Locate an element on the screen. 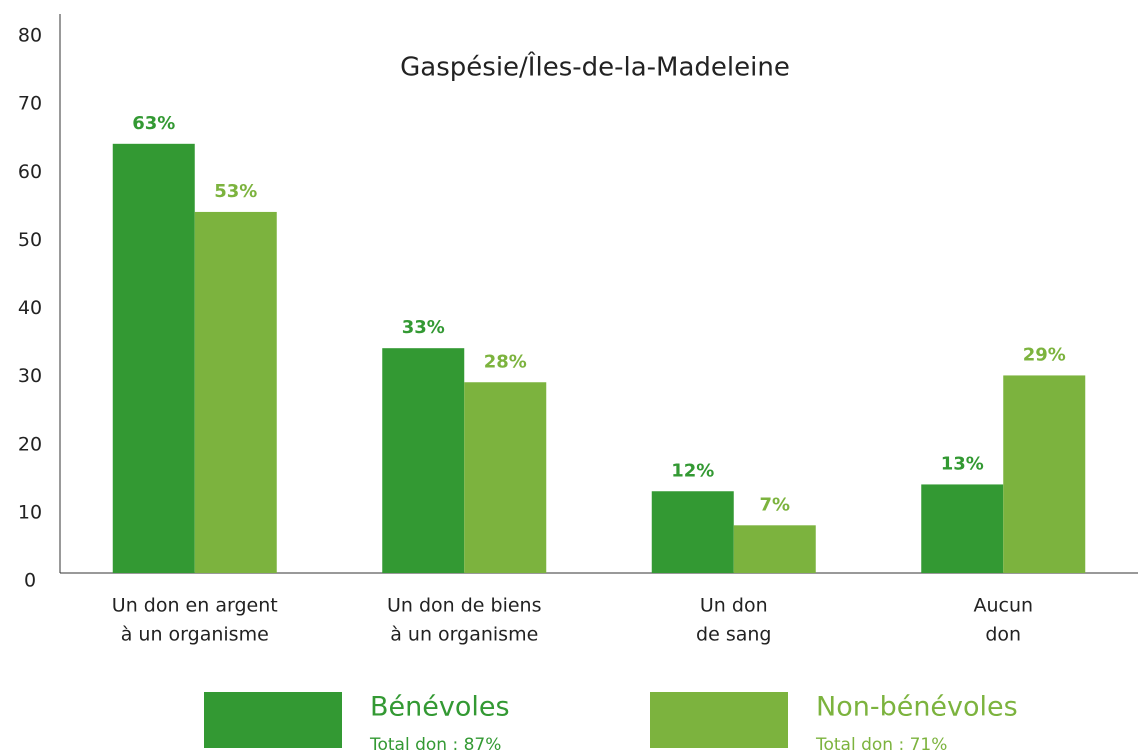 This screenshot has width=1138, height=755. legend-label: Bénévoles is located at coordinates (440, 707).